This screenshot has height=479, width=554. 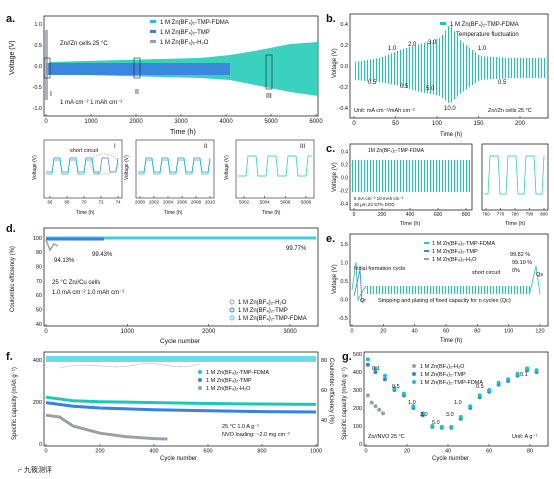 What do you see at coordinates (154, 202) in the screenshot?
I see `x-tick-label: 2002` at bounding box center [154, 202].